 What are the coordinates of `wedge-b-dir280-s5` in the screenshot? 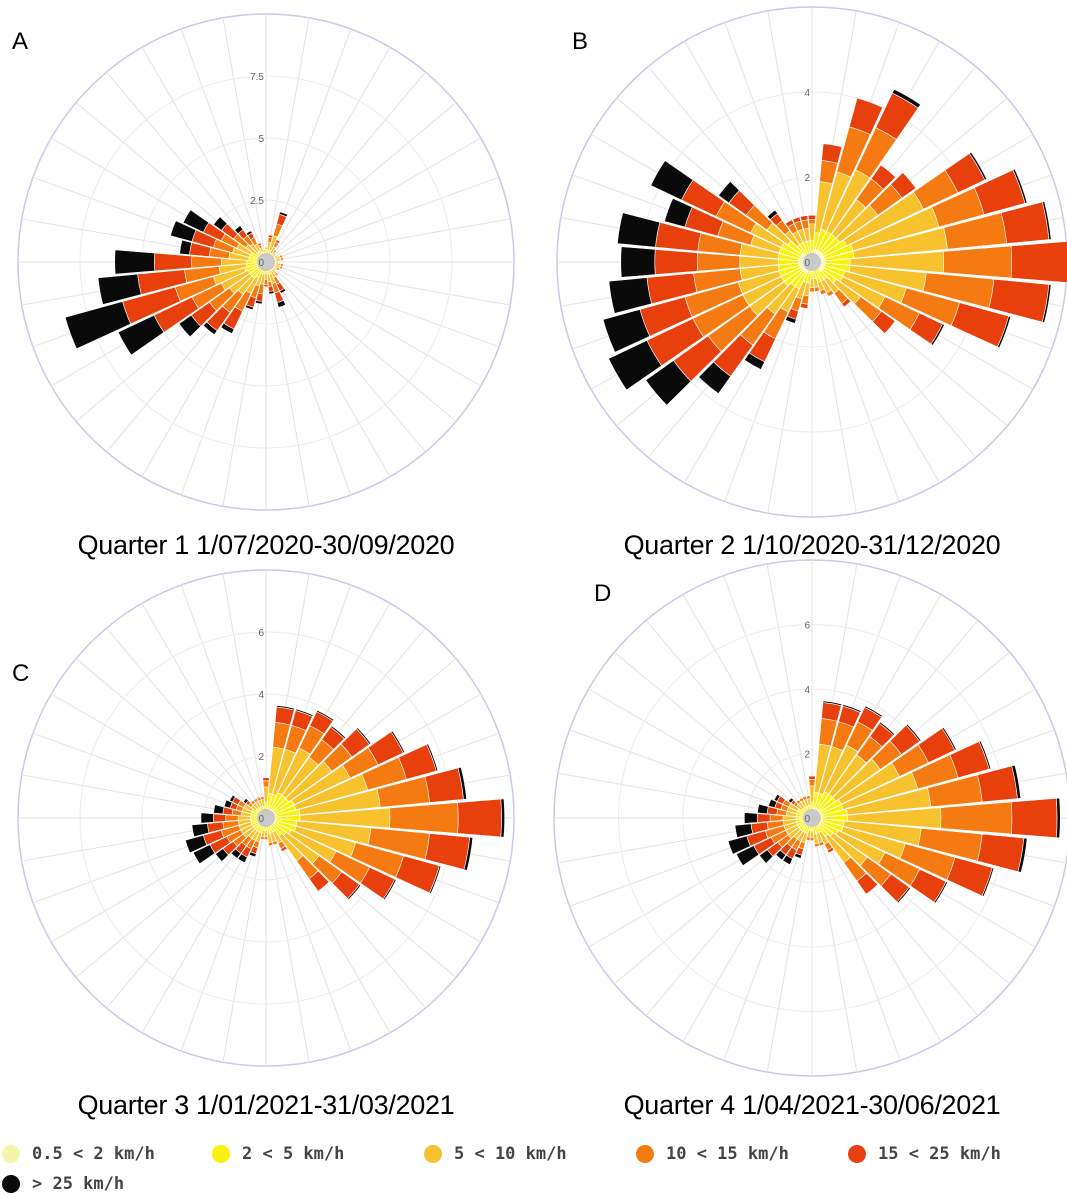 It's located at (639, 230).